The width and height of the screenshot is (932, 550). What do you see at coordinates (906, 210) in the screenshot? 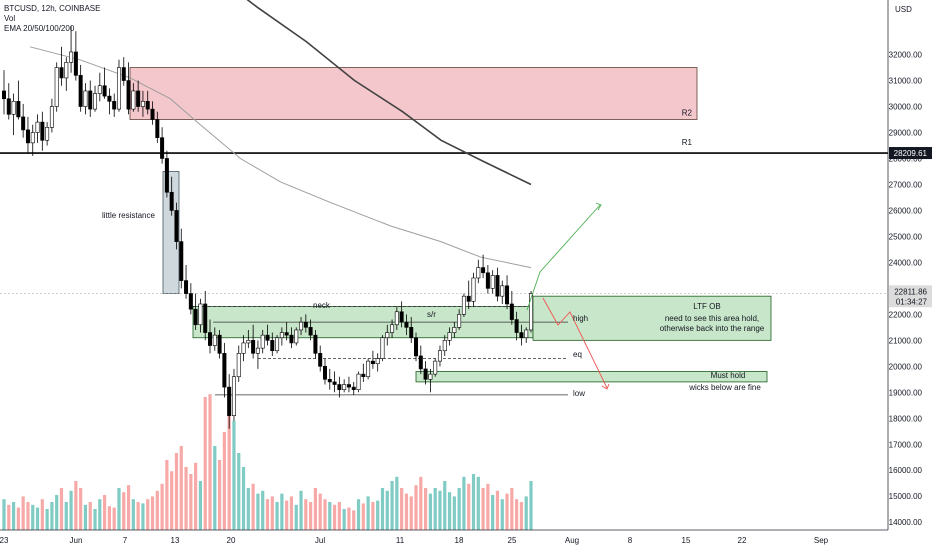
I see `y-tick-label: 26000.00` at bounding box center [906, 210].